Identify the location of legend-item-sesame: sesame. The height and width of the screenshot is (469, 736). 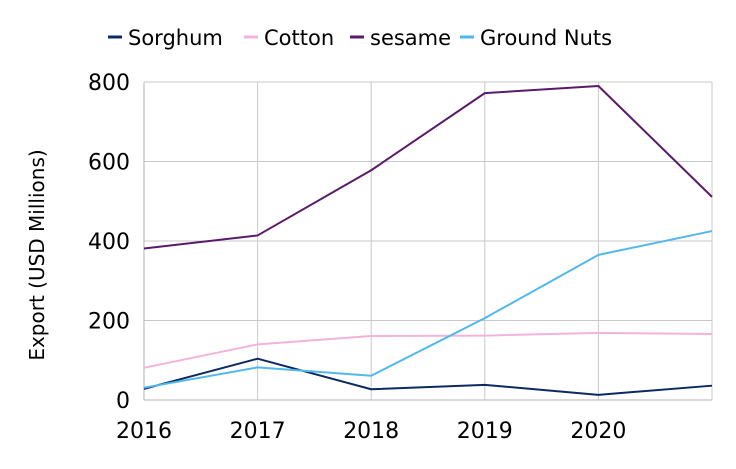
(400, 38).